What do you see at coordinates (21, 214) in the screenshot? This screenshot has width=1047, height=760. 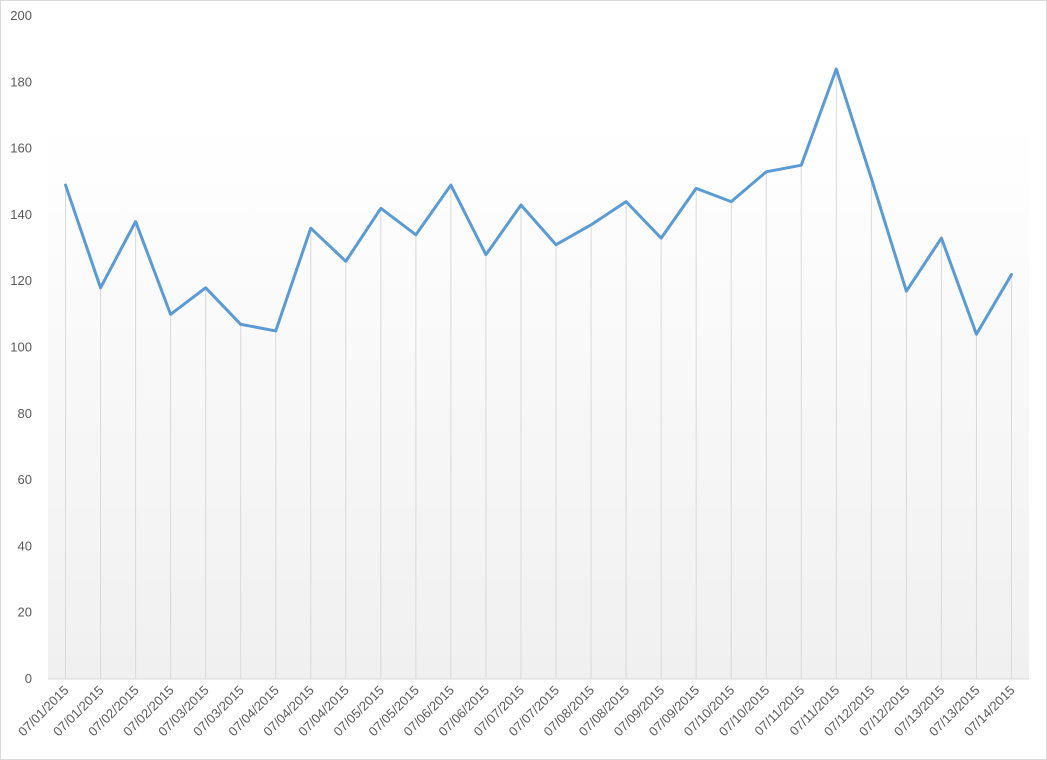 I see `y-tick-label: 140` at bounding box center [21, 214].